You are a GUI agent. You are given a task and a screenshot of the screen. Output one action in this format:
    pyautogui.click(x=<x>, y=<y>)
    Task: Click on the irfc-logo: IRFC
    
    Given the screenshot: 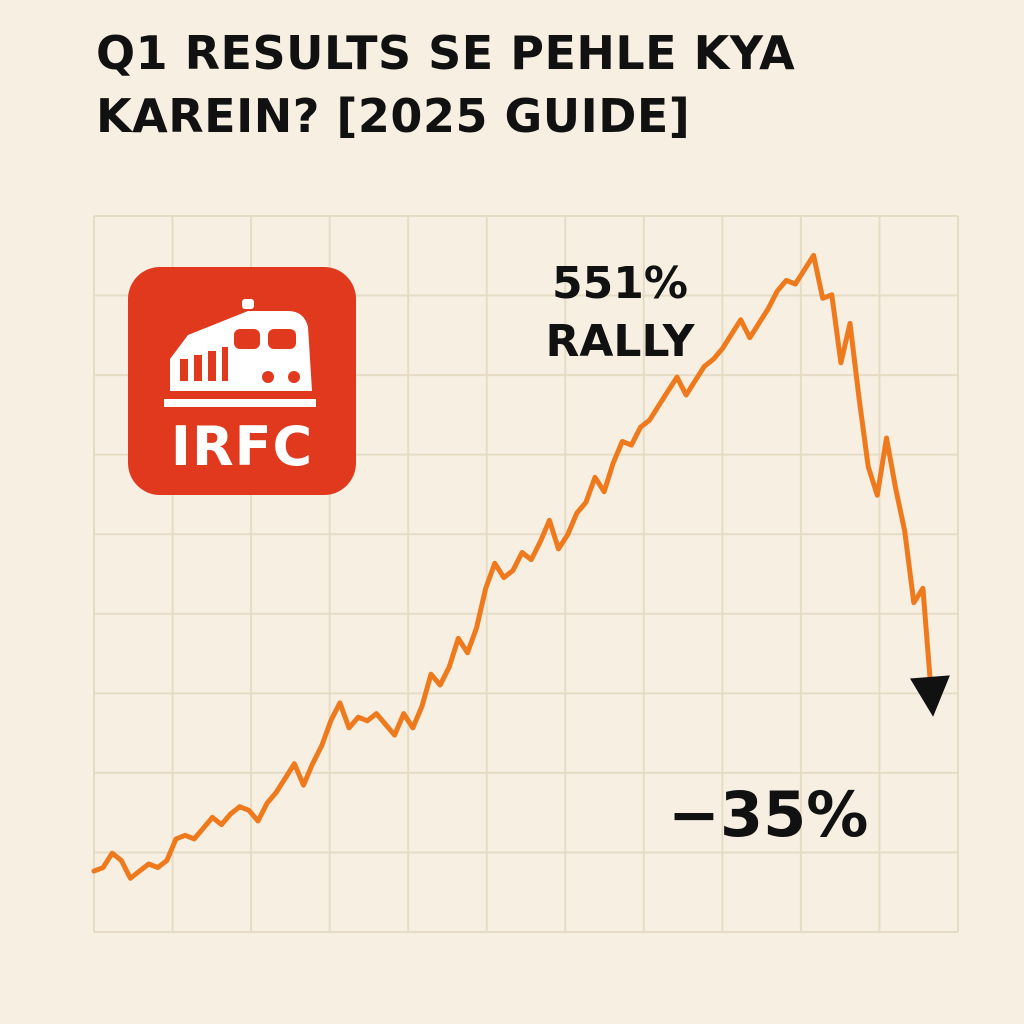 What is the action you would take?
    pyautogui.click(x=242, y=381)
    